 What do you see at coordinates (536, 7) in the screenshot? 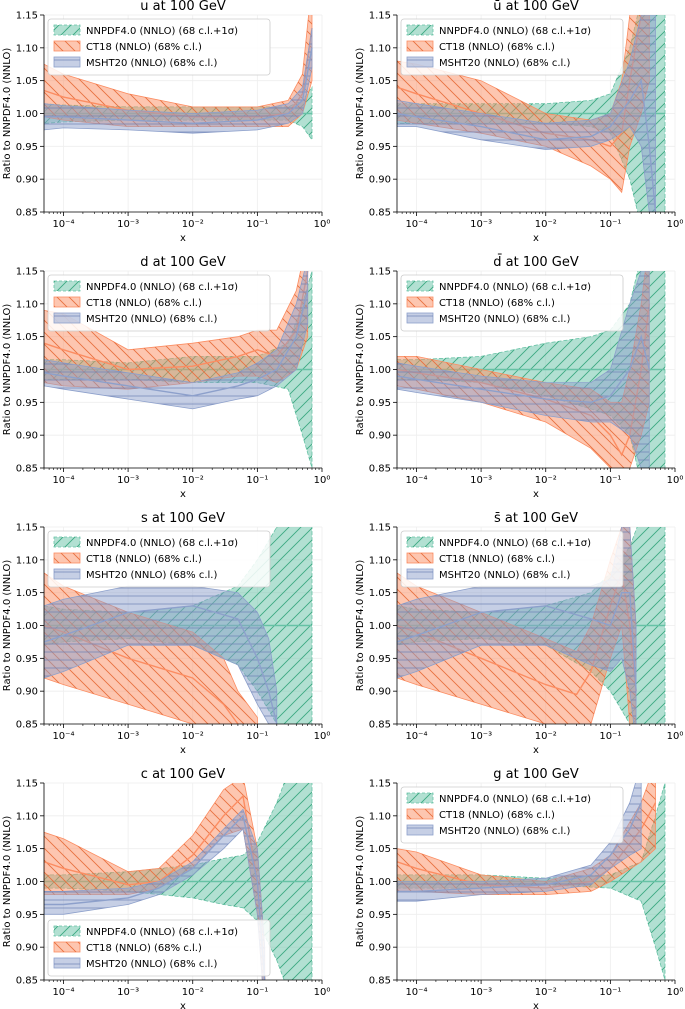
I see `panel-title: ū at 100 GeV` at bounding box center [536, 7].